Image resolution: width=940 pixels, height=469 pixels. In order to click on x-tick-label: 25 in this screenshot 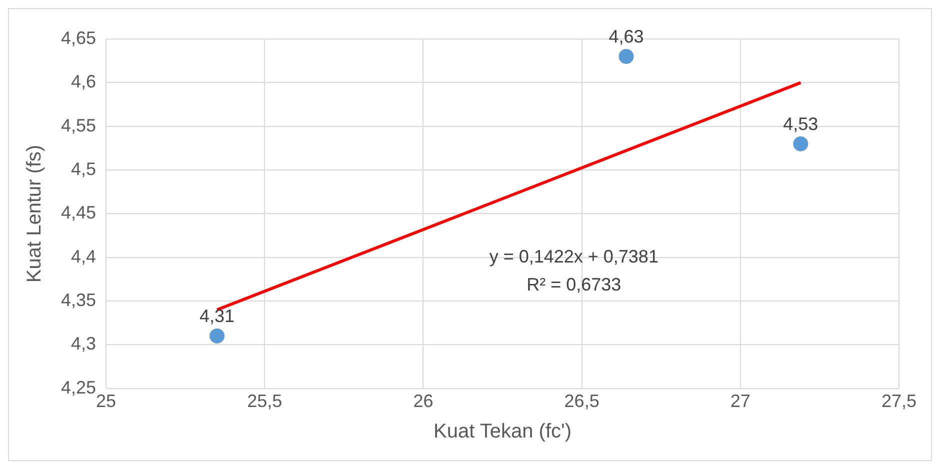, I will do `click(106, 401)`.